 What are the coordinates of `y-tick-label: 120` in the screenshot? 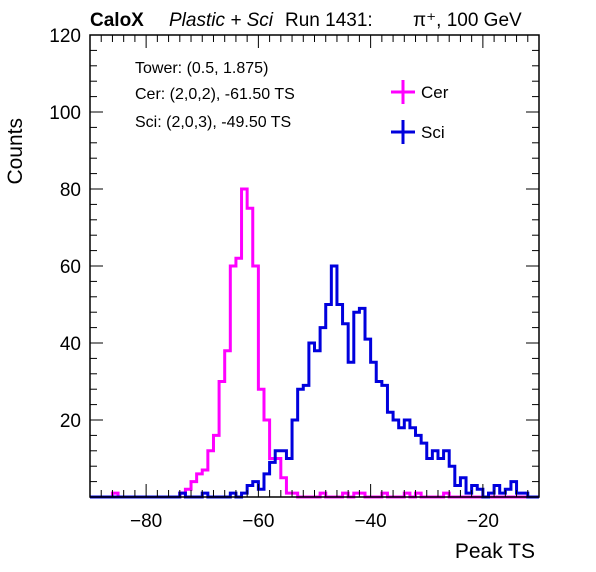 It's located at (65, 36).